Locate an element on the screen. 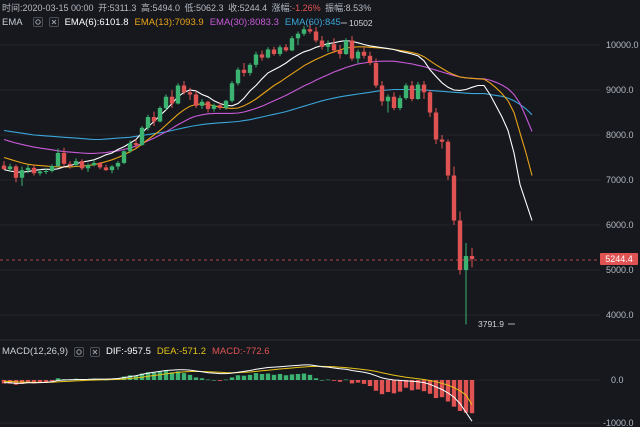  macd-histogram is located at coordinates (238, 393).